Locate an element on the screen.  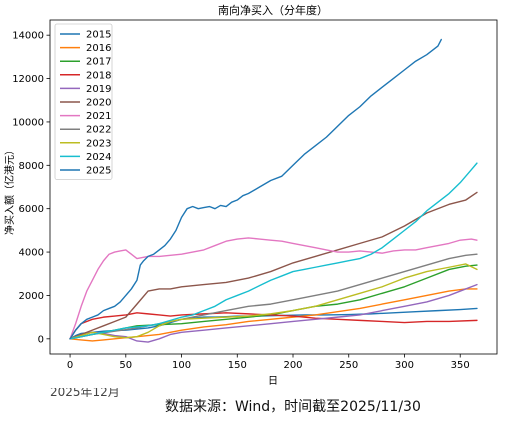
legend-label-2024: 2024 is located at coordinates (98, 157).